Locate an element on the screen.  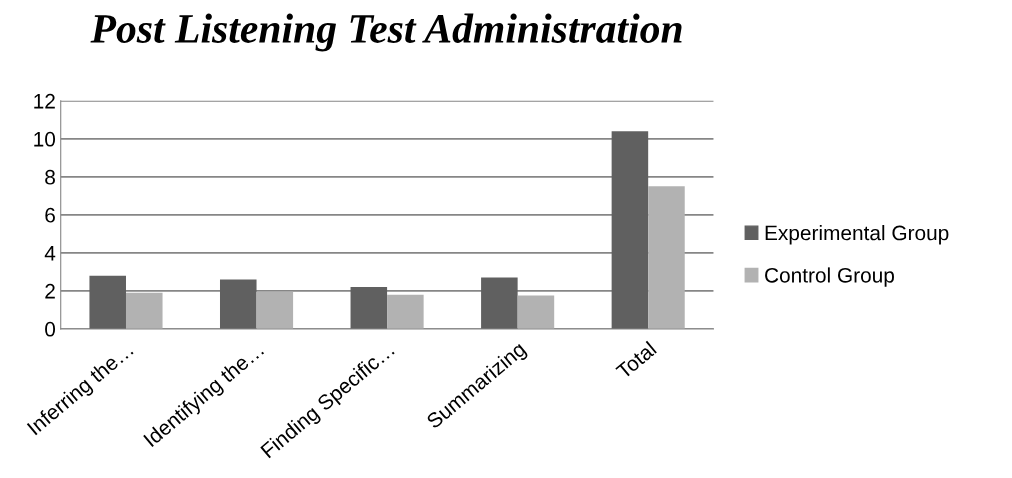
chart-title: Post Listening Test Administration is located at coordinates (386, 32).